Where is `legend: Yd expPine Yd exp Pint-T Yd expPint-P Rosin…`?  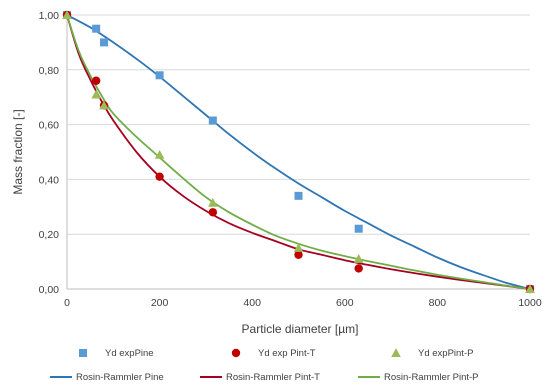 legend: Yd expPine Yd exp Pint-T Yd expPint-P Rosin… is located at coordinates (264, 365).